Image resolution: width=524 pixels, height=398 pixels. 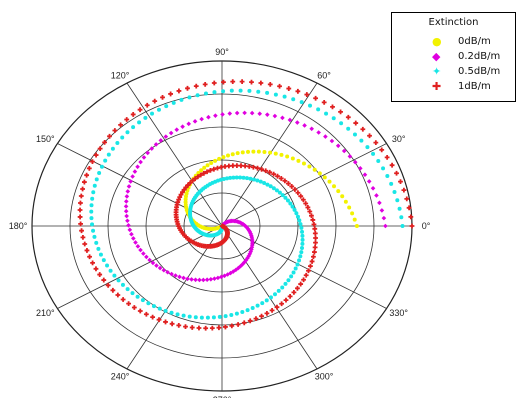 I want to click on legend-item-0dbm: ● 0dB/m, so click(x=453, y=42).